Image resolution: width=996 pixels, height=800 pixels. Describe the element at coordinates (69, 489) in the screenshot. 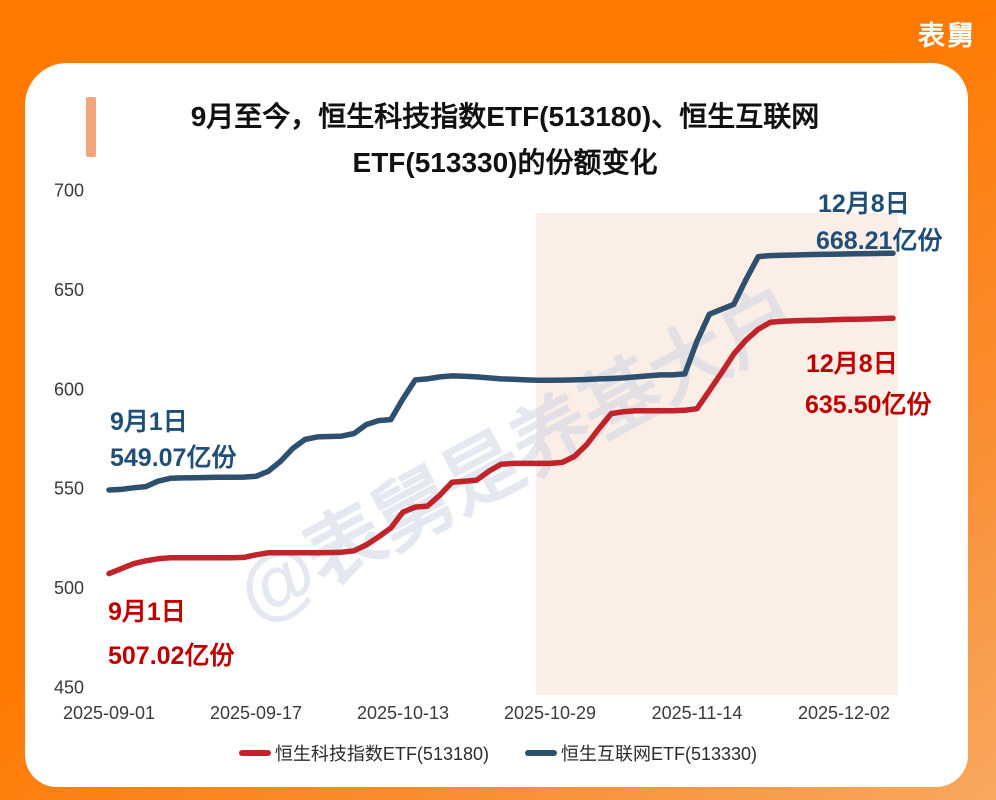

I see `y-tick-label: 550` at that location.